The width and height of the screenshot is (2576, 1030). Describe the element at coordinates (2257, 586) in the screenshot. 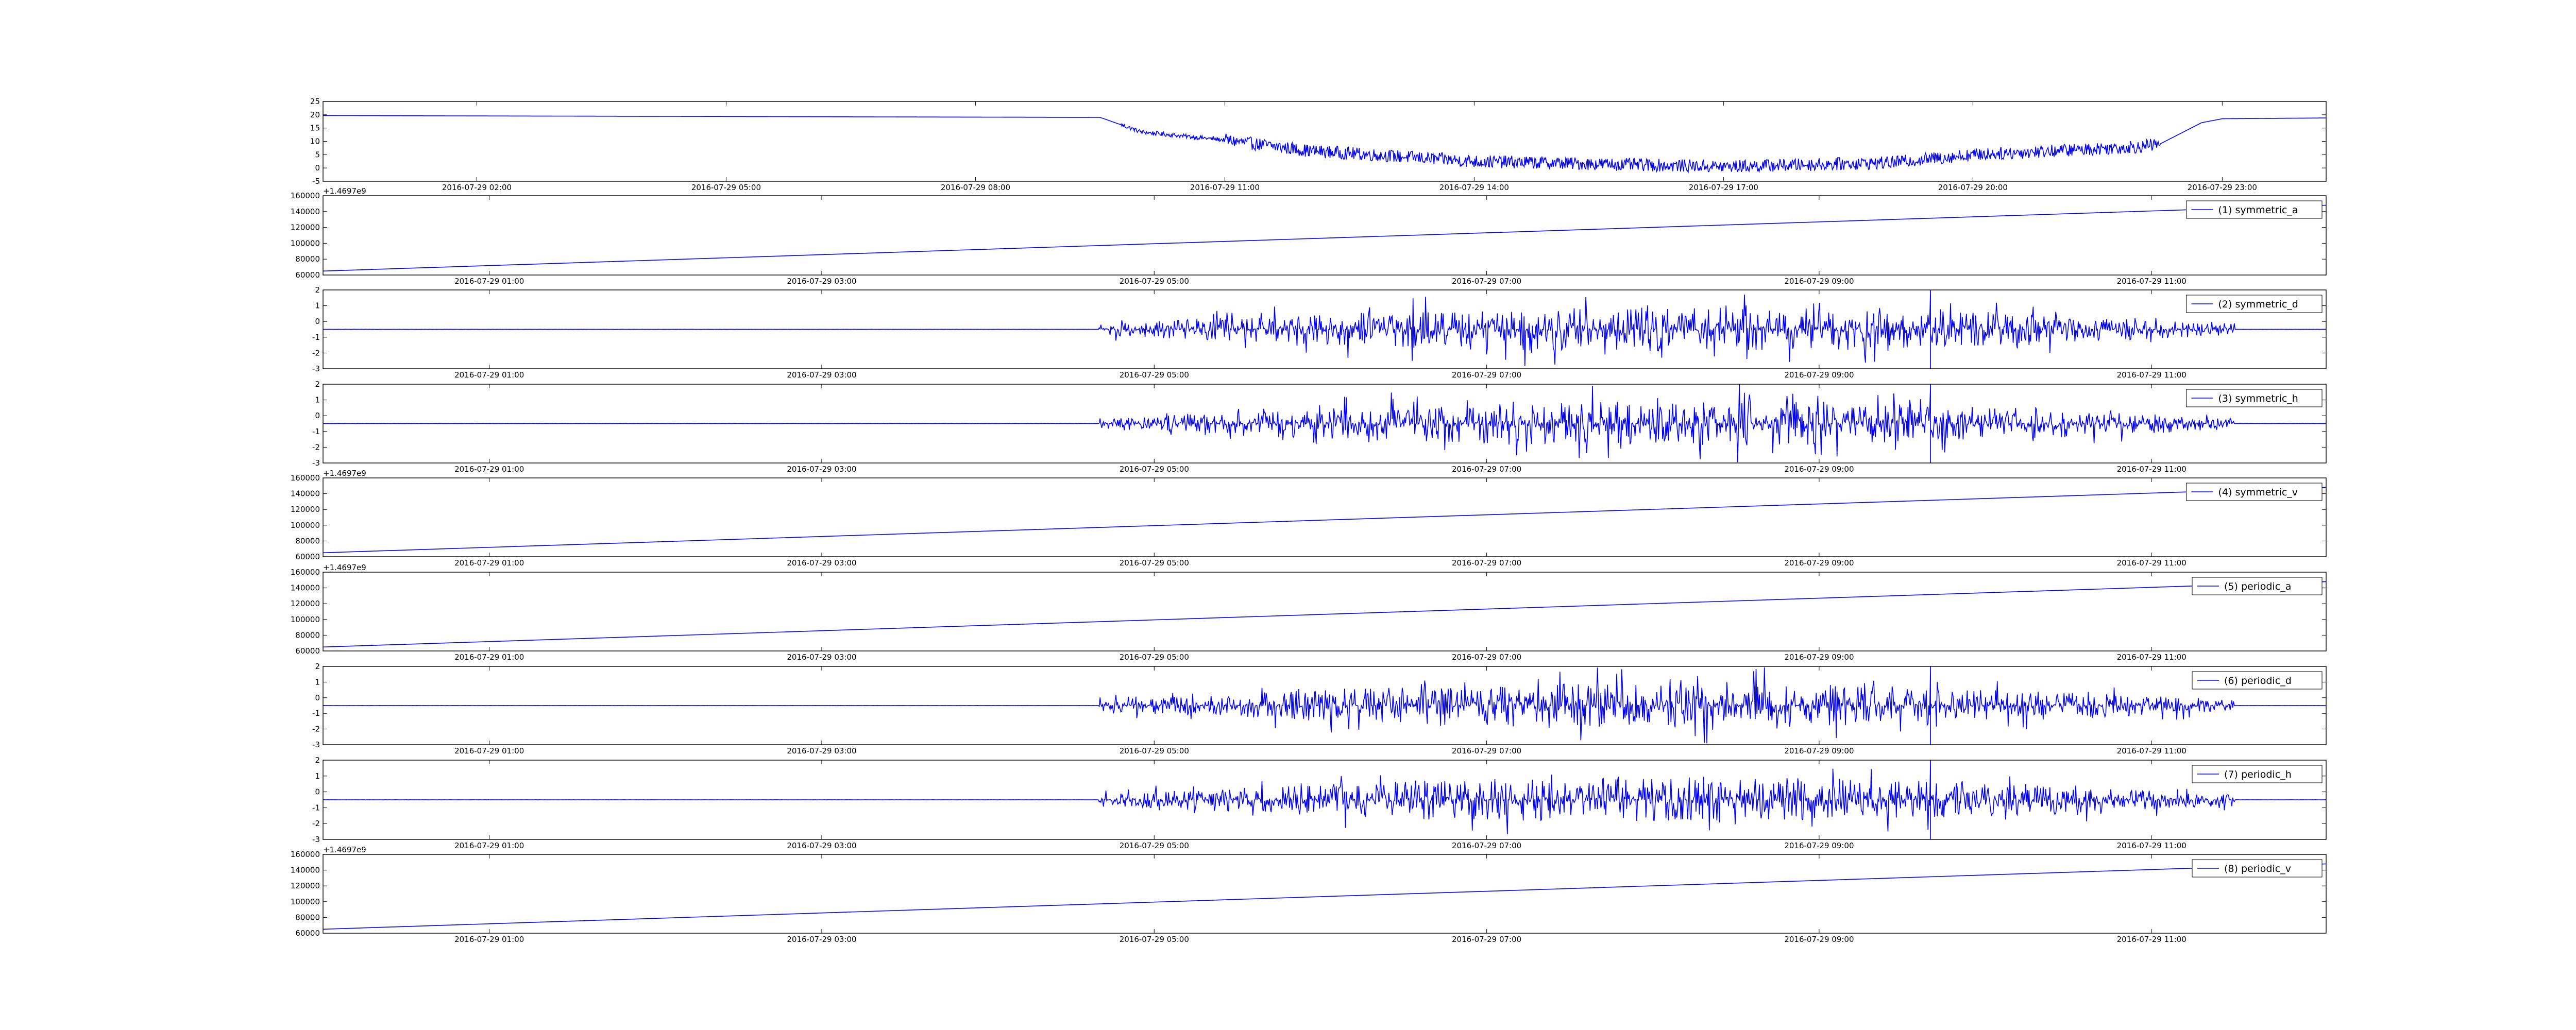

I see `legend: (5) periodic_a` at that location.